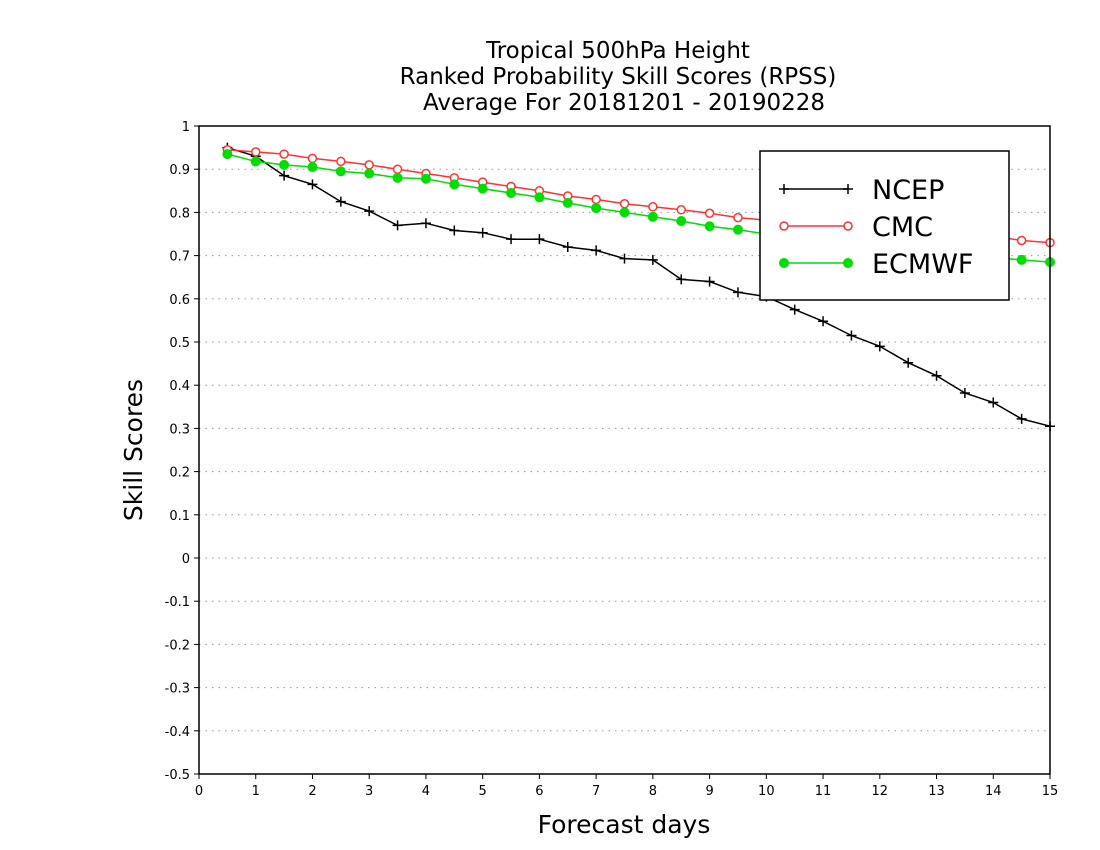 The height and width of the screenshot is (850, 1100). I want to click on y-tick-label: 0, so click(186, 559).